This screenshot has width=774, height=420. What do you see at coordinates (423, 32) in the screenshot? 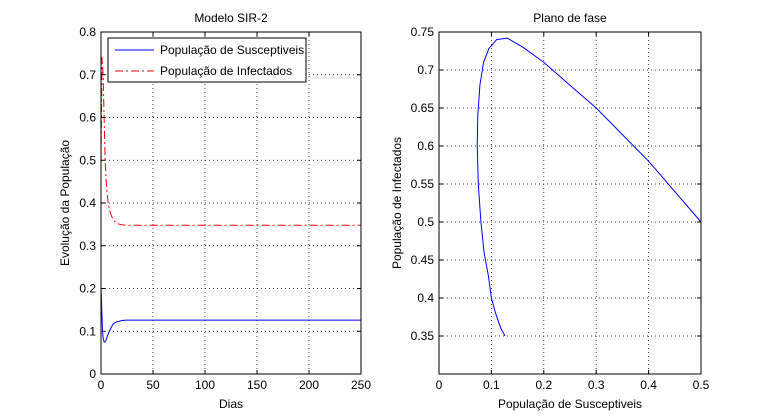
I see `y-tick-label: 0.75` at bounding box center [423, 32].